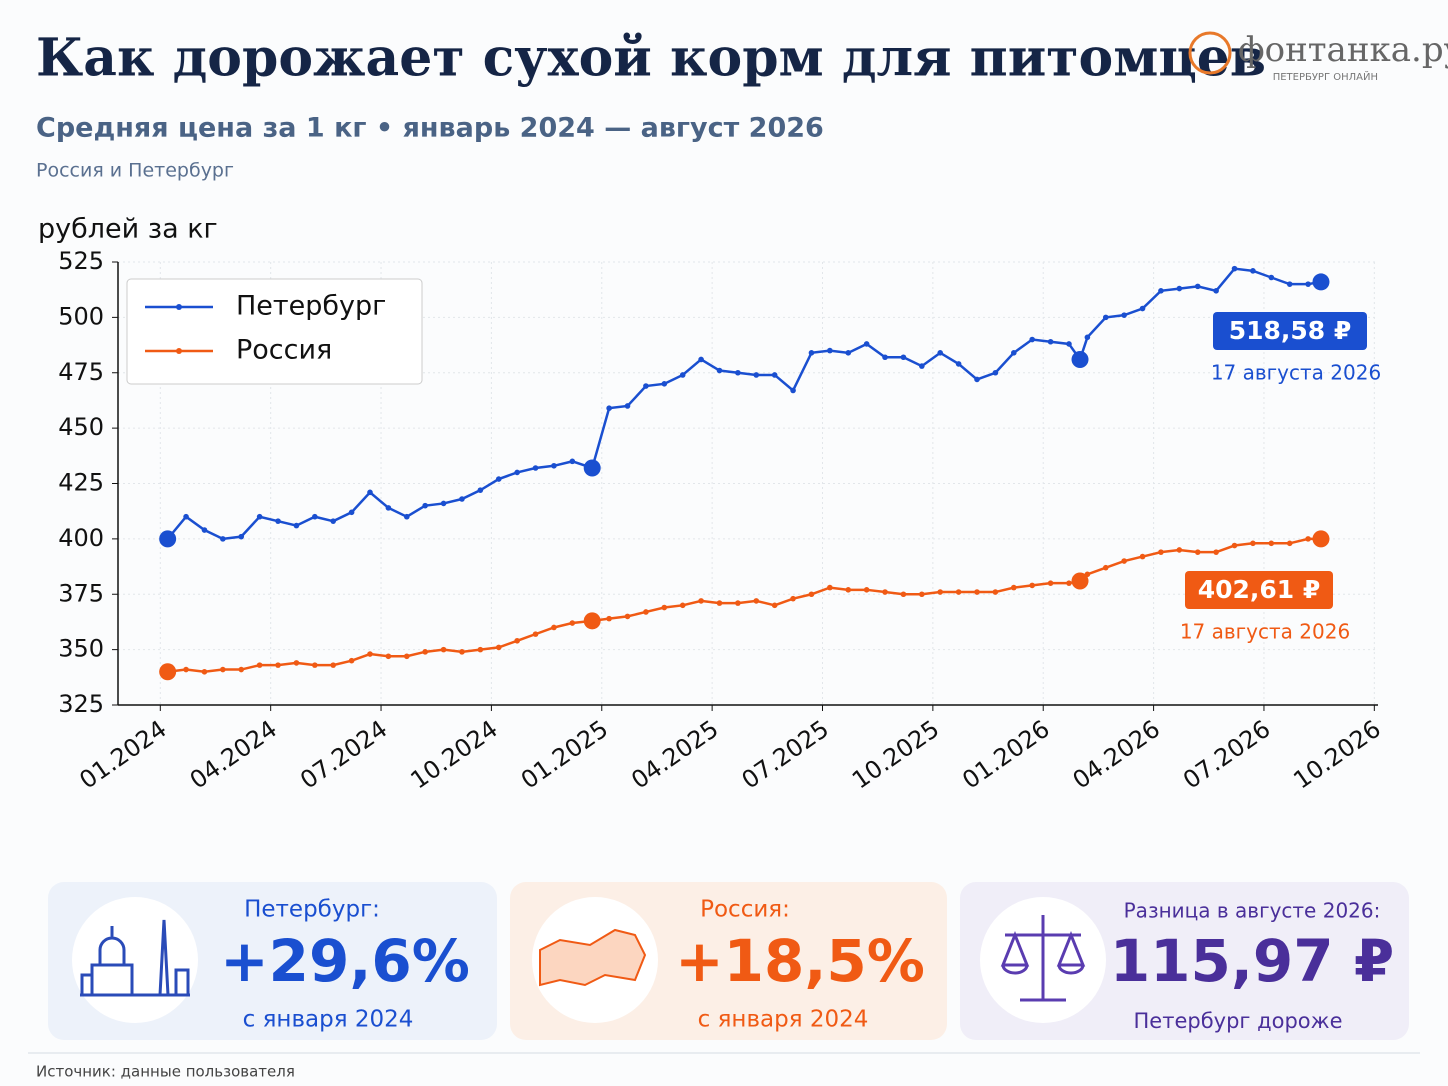 This screenshot has width=1448, height=1086. Describe the element at coordinates (165, 1072) in the screenshot. I see `source: Источник: данные пользователя` at that location.